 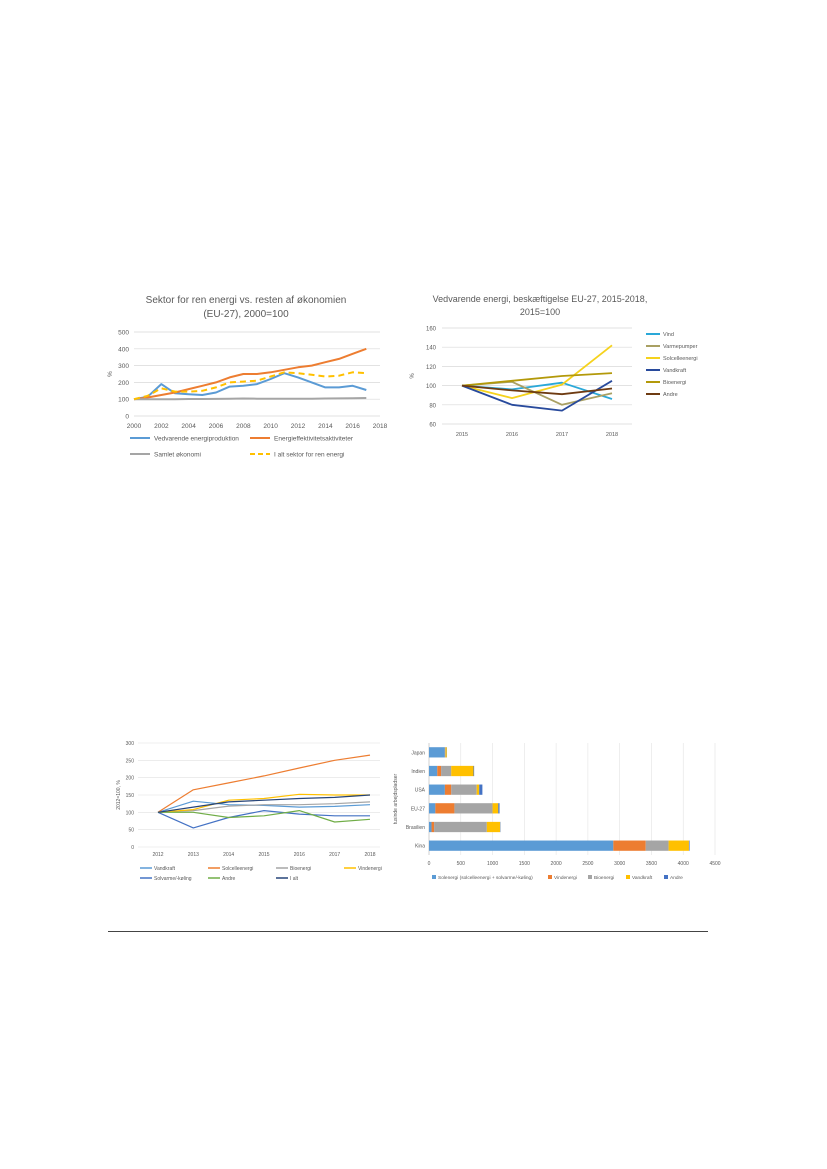 What do you see at coordinates (418, 753) in the screenshot?
I see `category-label: Japan` at bounding box center [418, 753].